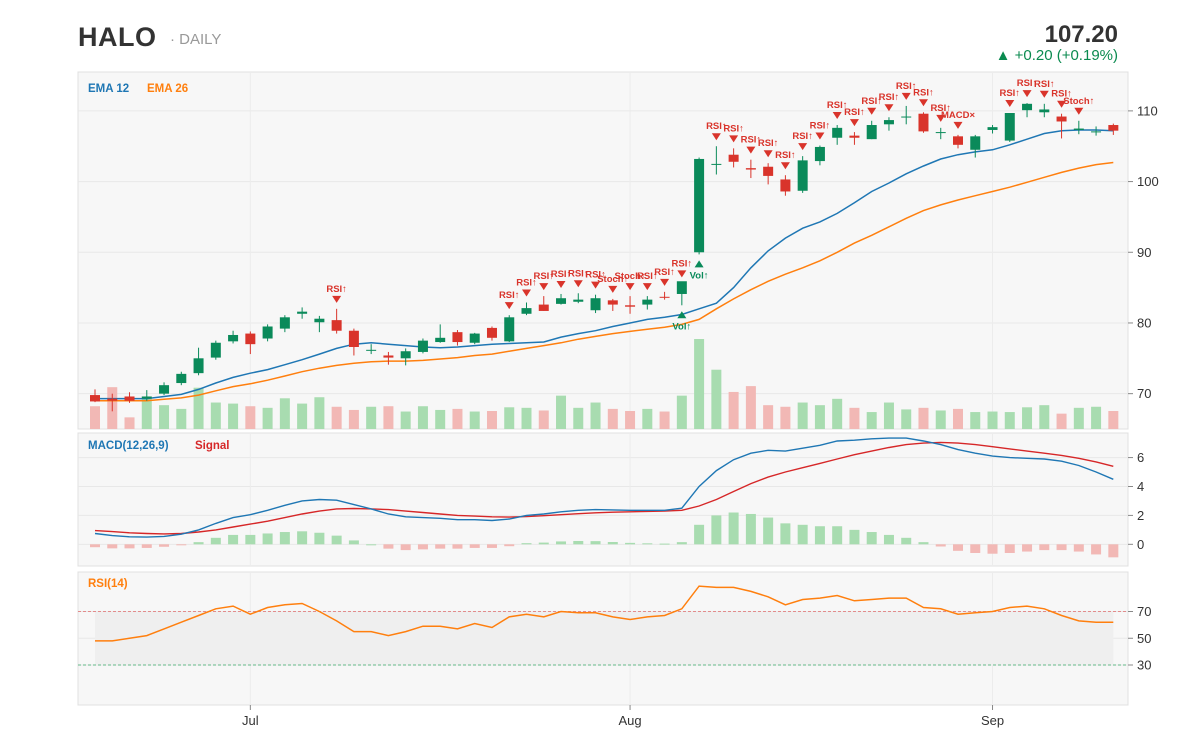  What do you see at coordinates (1144, 322) in the screenshot?
I see `price-tick-label: 80` at bounding box center [1144, 322].